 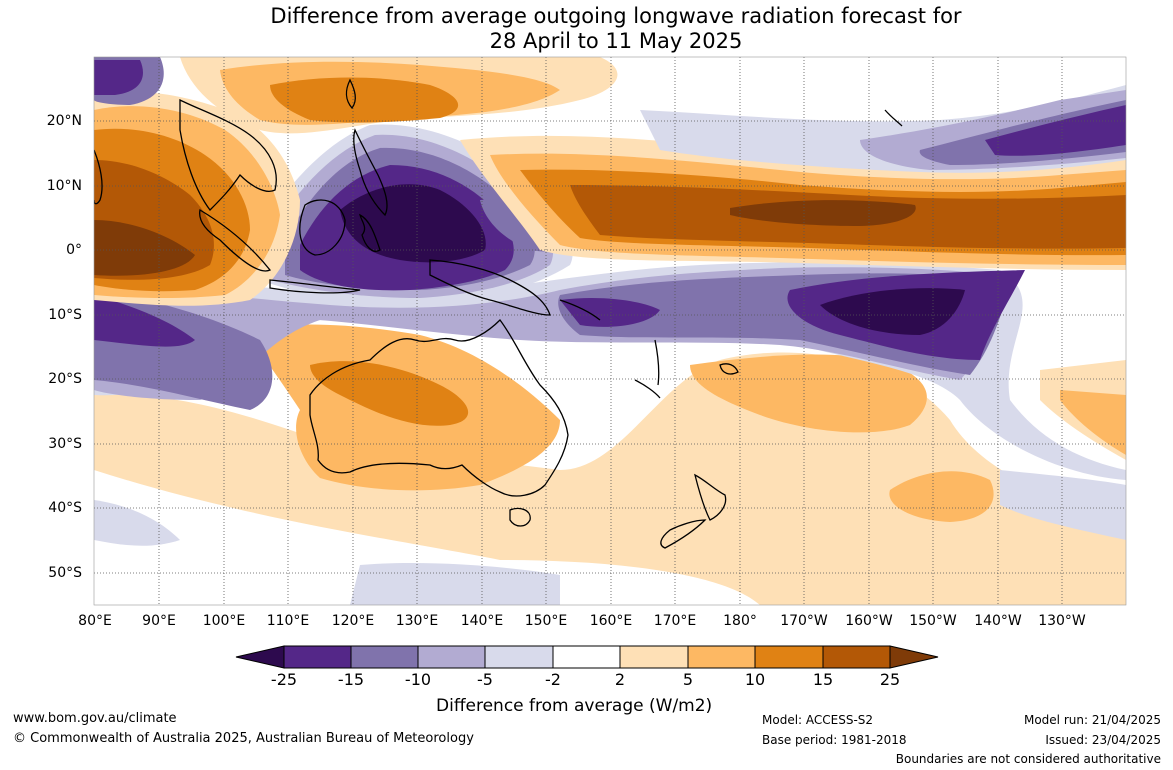 I want to click on lon-label-150w: 150°W, so click(x=933, y=621).